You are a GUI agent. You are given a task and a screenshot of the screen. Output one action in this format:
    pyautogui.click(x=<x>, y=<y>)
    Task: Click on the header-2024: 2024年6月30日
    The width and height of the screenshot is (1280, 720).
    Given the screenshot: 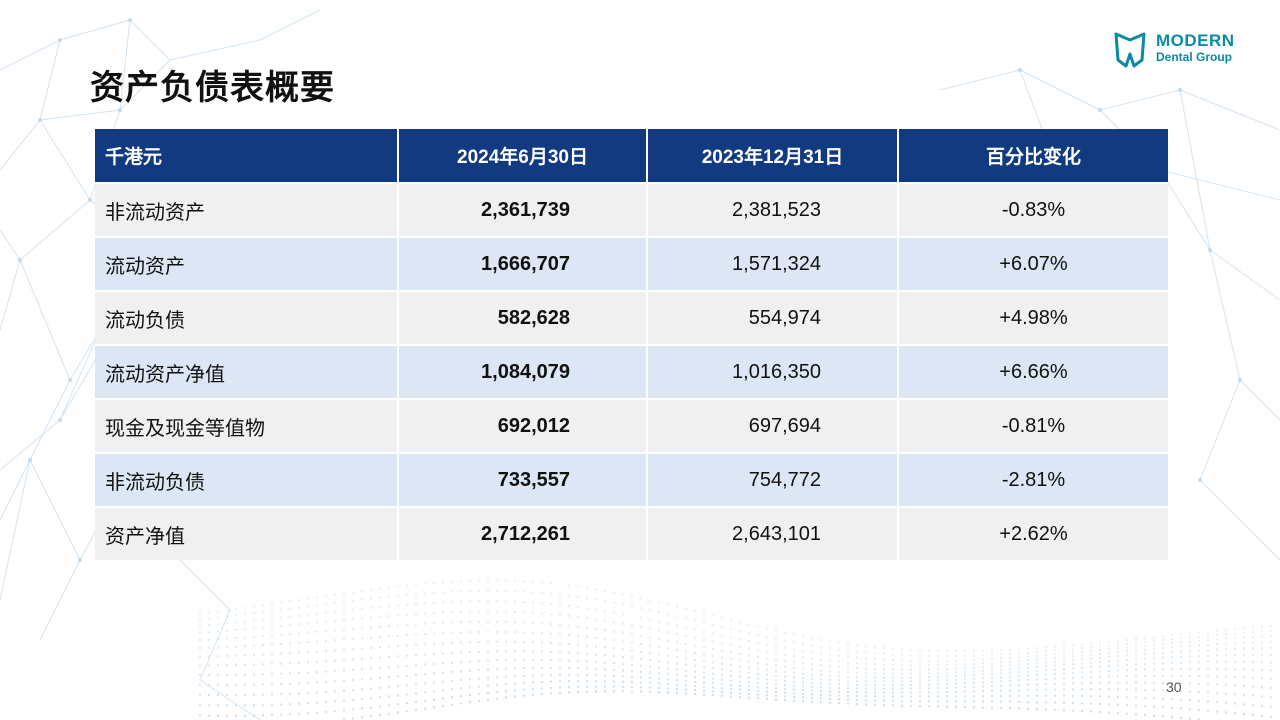 What is the action you would take?
    pyautogui.click(x=523, y=156)
    